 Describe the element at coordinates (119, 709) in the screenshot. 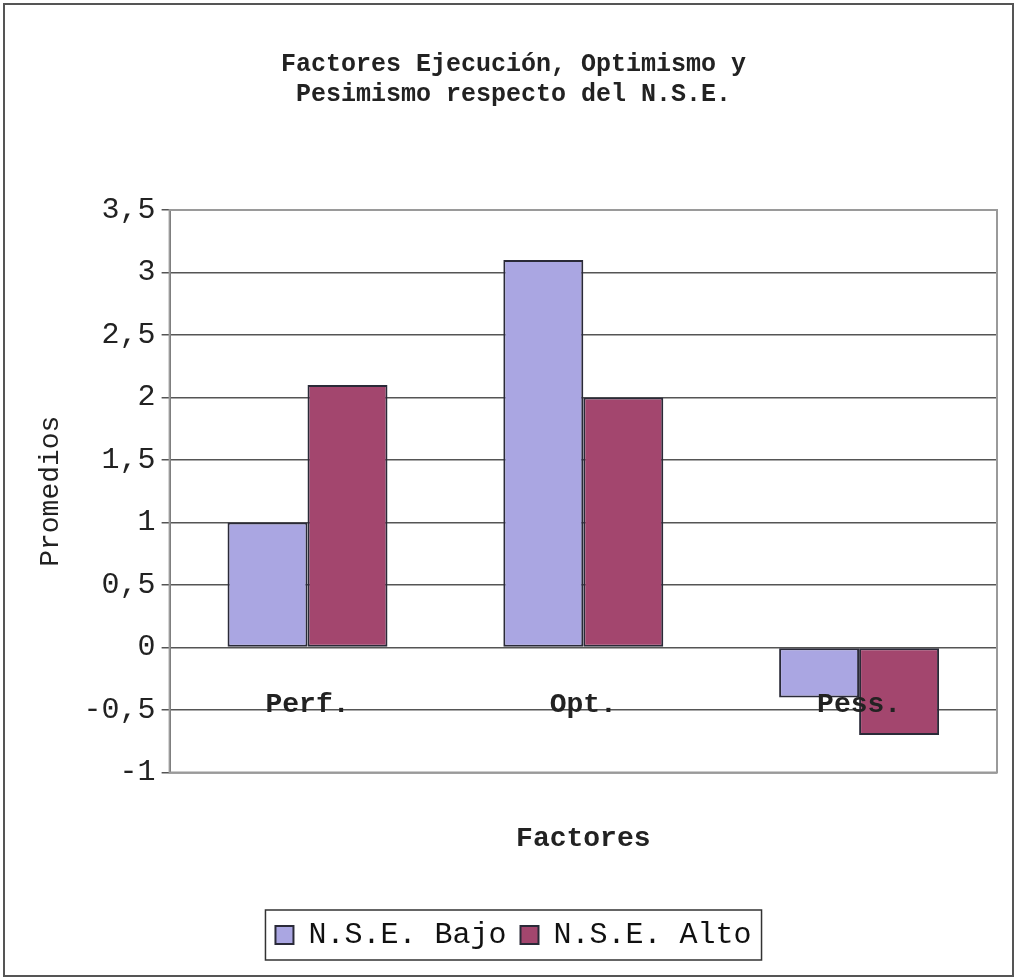

I see `y-tick-label: -0,5` at that location.